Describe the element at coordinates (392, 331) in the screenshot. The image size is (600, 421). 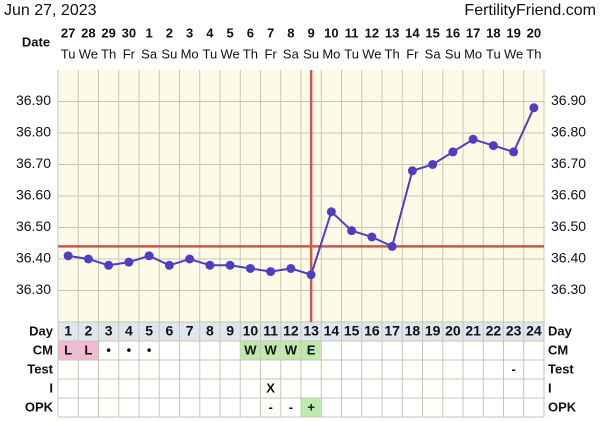
I see `day-number: 17` at that location.